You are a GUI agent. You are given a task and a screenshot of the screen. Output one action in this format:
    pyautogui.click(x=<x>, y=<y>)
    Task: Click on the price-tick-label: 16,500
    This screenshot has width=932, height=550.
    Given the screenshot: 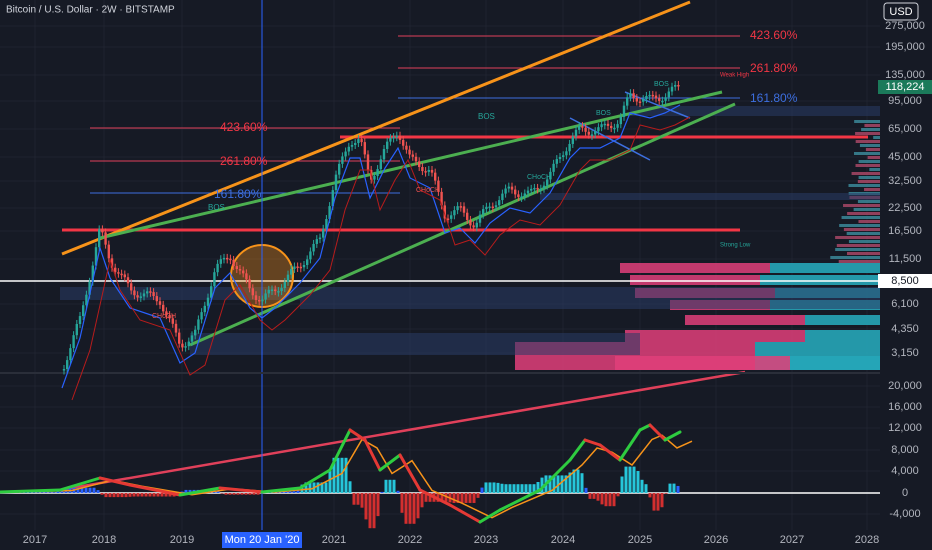 What is the action you would take?
    pyautogui.click(x=905, y=231)
    